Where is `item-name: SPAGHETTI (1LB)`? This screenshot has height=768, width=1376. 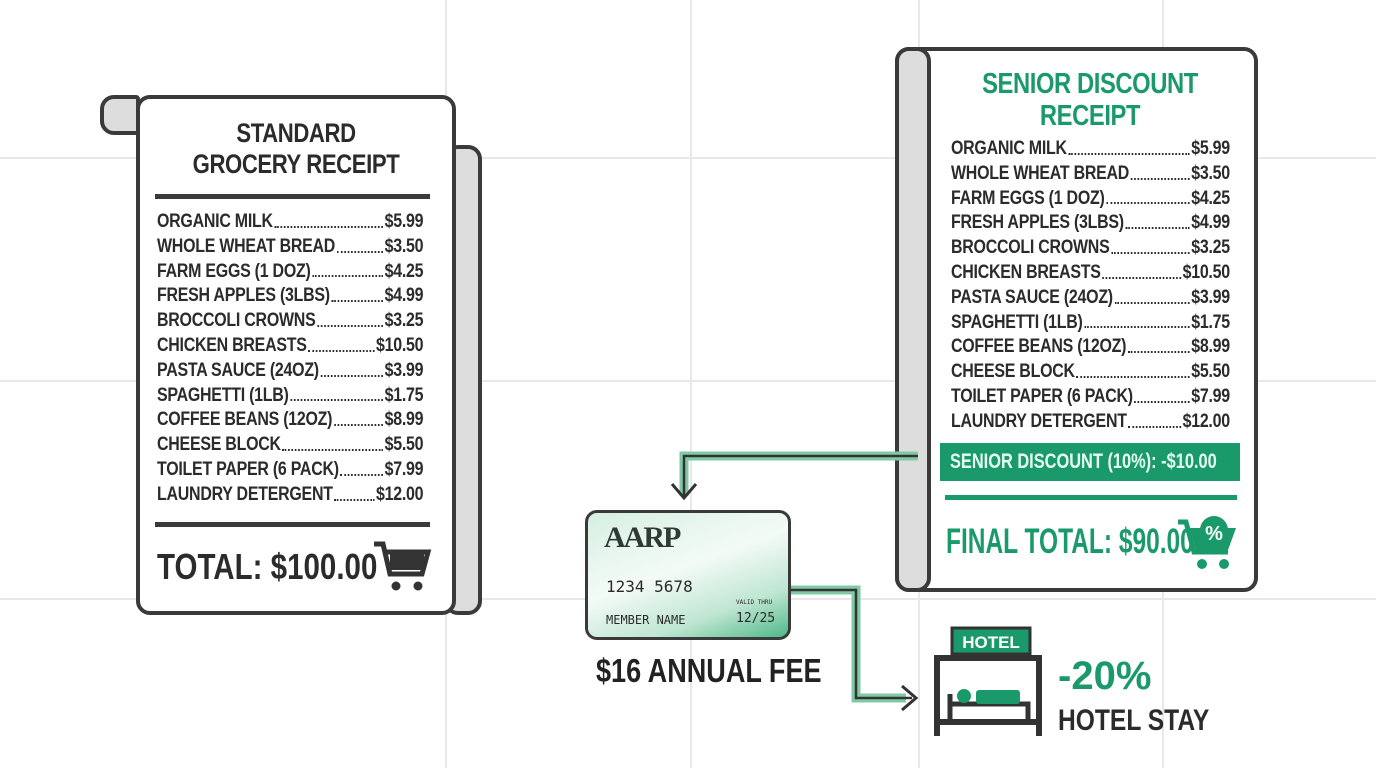
item-name: SPAGHETTI (1LB) is located at coordinates (223, 395).